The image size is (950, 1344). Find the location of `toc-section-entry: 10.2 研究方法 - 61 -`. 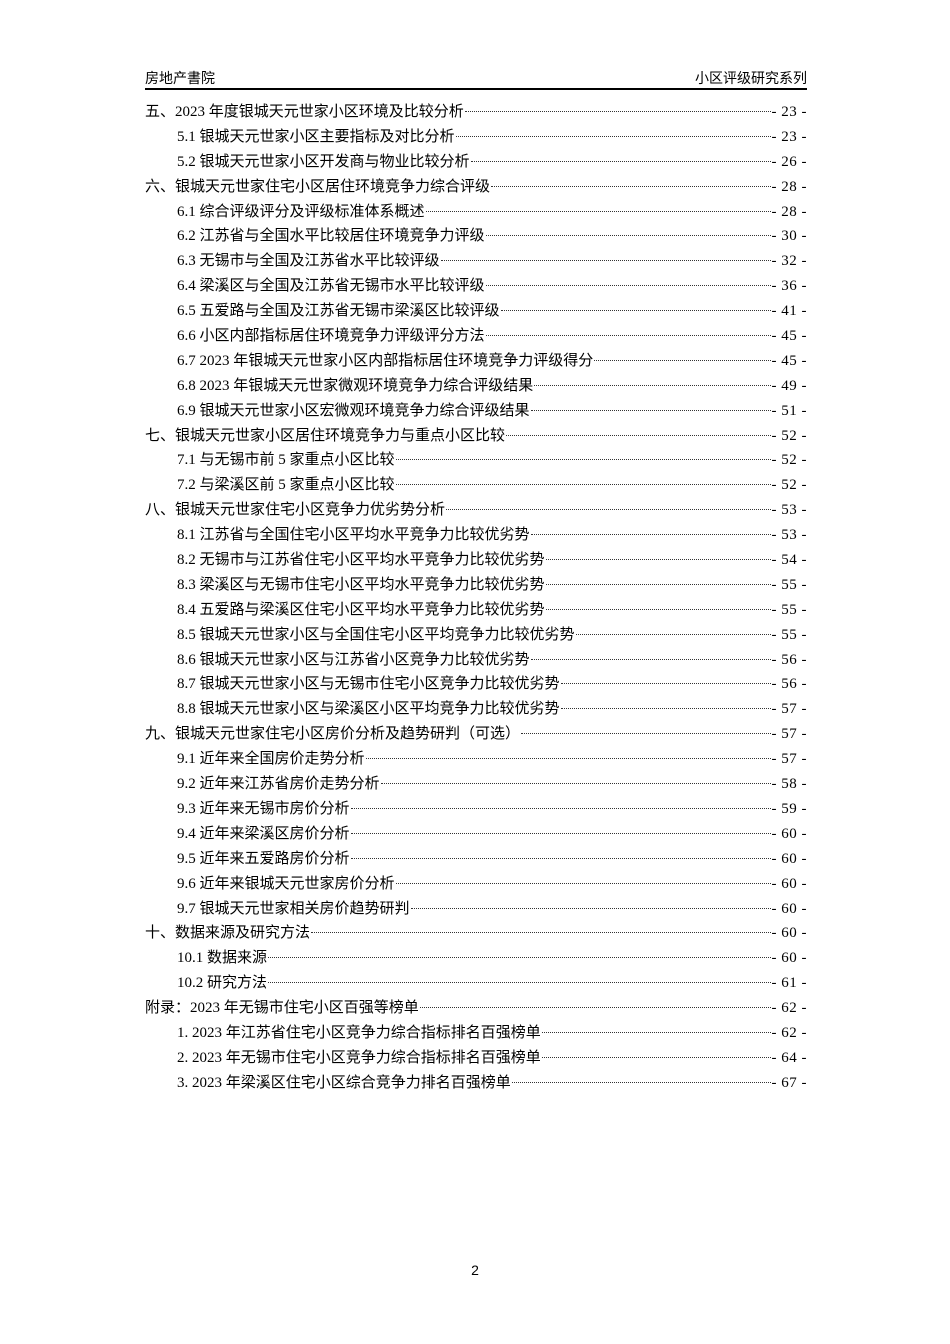

toc-section-entry: 10.2 研究方法 - 61 - is located at coordinates (476, 983).